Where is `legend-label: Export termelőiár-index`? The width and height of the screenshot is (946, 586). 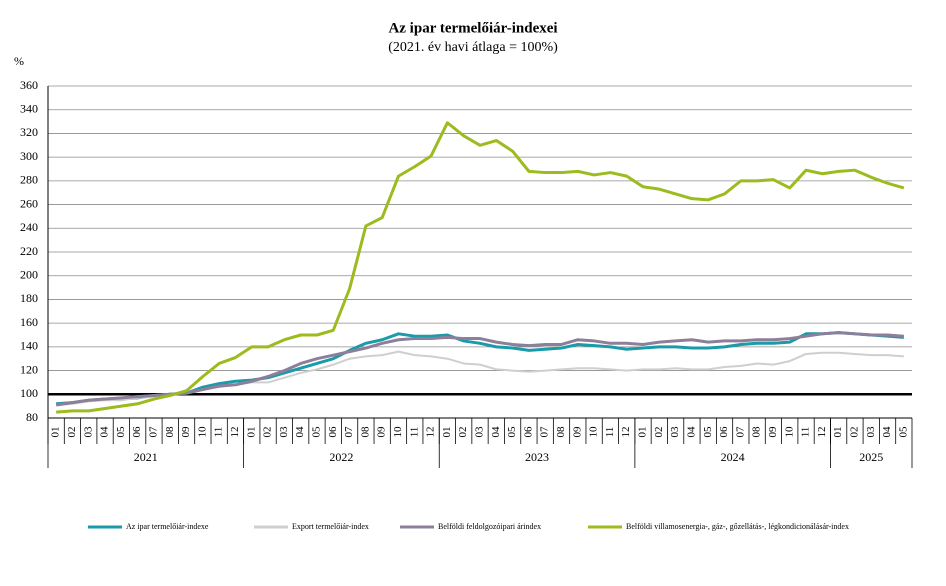 legend-label: Export termelőiár-index is located at coordinates (330, 526).